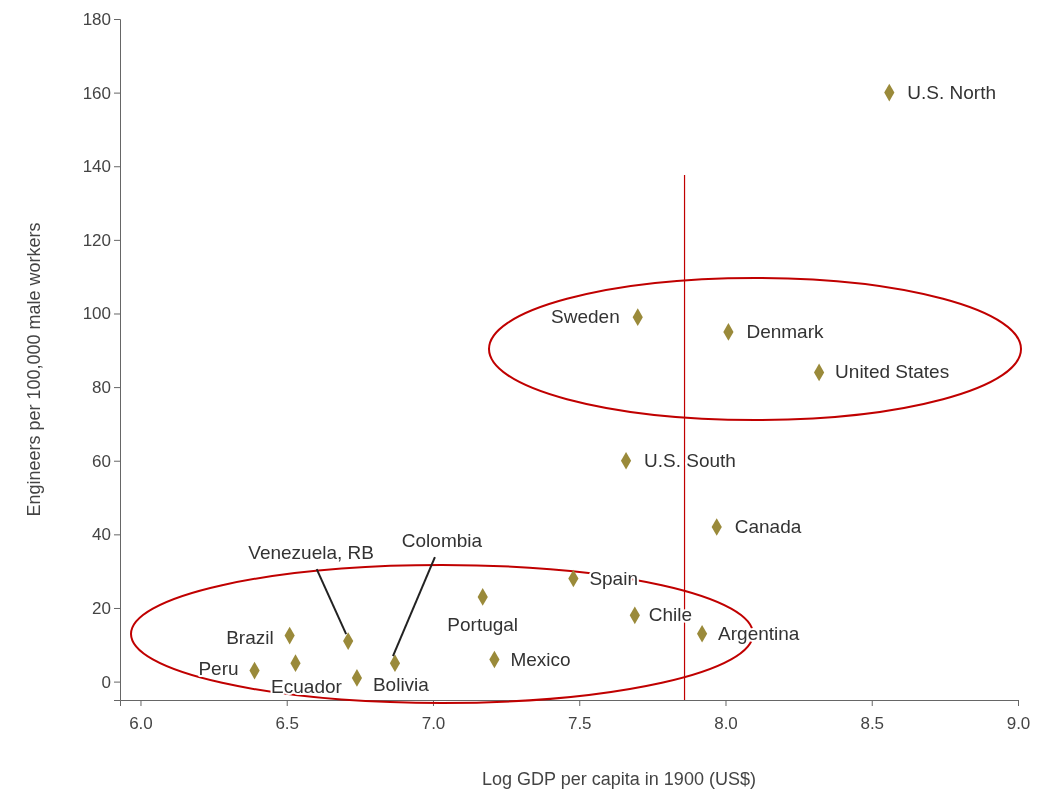  What do you see at coordinates (442, 541) in the screenshot?
I see `annotation: Colombia` at bounding box center [442, 541].